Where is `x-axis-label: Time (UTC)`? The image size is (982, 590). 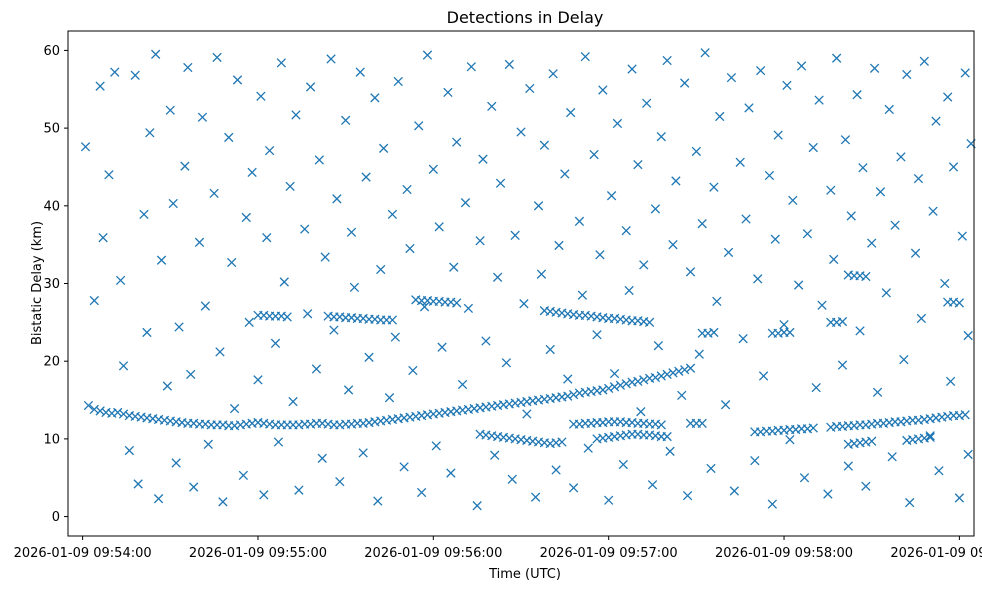 x-axis-label: Time (UTC) is located at coordinates (524, 574).